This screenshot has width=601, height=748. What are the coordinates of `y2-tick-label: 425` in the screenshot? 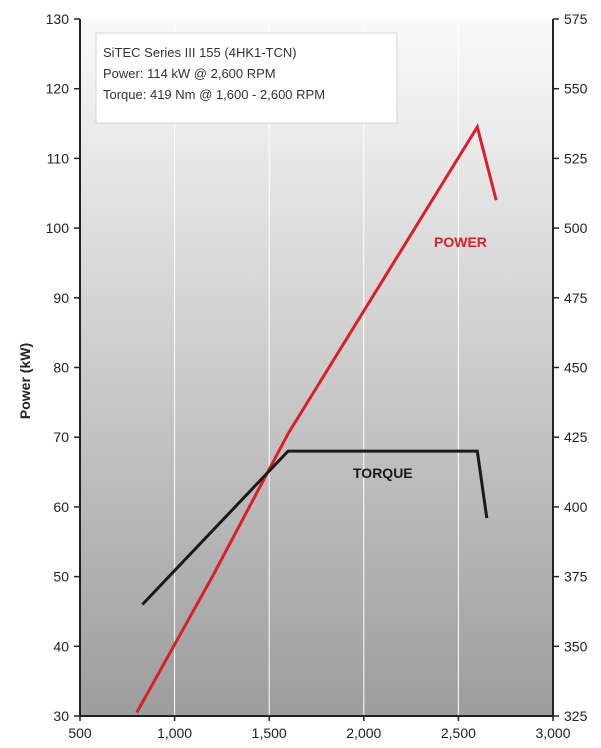 It's located at (576, 437).